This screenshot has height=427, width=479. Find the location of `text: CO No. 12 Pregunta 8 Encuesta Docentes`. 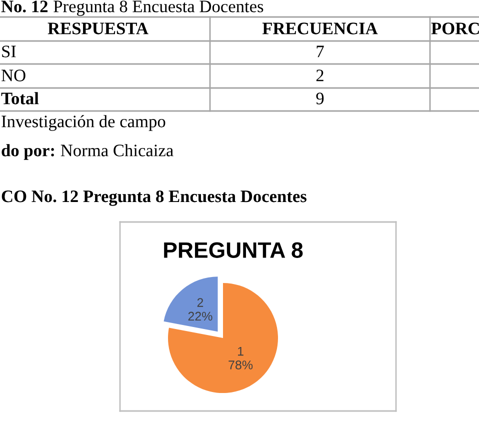

text: CO No. 12 Pregunta 8 Encuesta Docentes is located at coordinates (154, 198).